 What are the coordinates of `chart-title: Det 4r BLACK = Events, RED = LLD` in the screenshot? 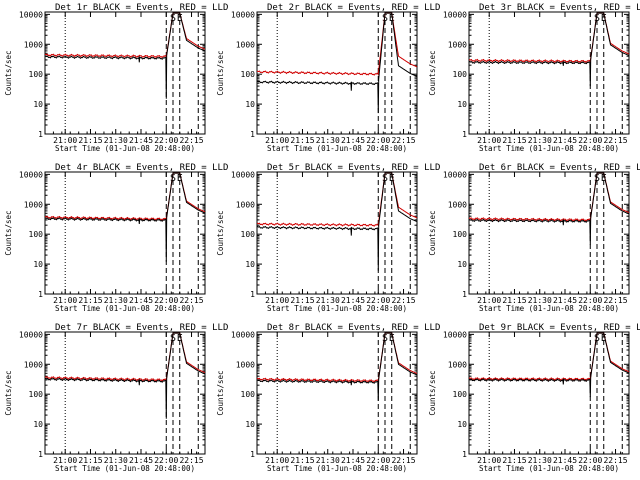 It's located at (141, 168).